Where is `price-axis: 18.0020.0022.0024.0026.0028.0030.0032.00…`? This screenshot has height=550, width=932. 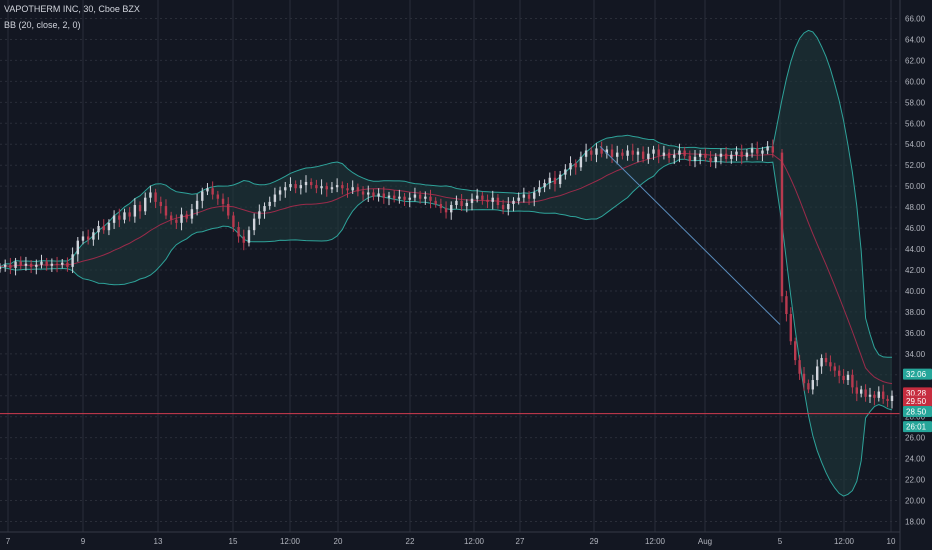 price-axis: 18.0020.0022.0024.0026.0028.0030.0032.00… is located at coordinates (915, 270).